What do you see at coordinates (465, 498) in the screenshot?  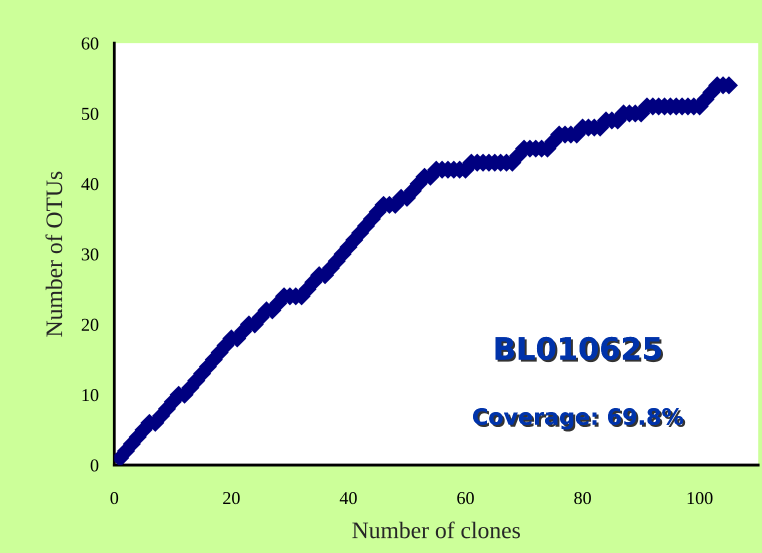 I see `x-tick-label: 60` at bounding box center [465, 498].